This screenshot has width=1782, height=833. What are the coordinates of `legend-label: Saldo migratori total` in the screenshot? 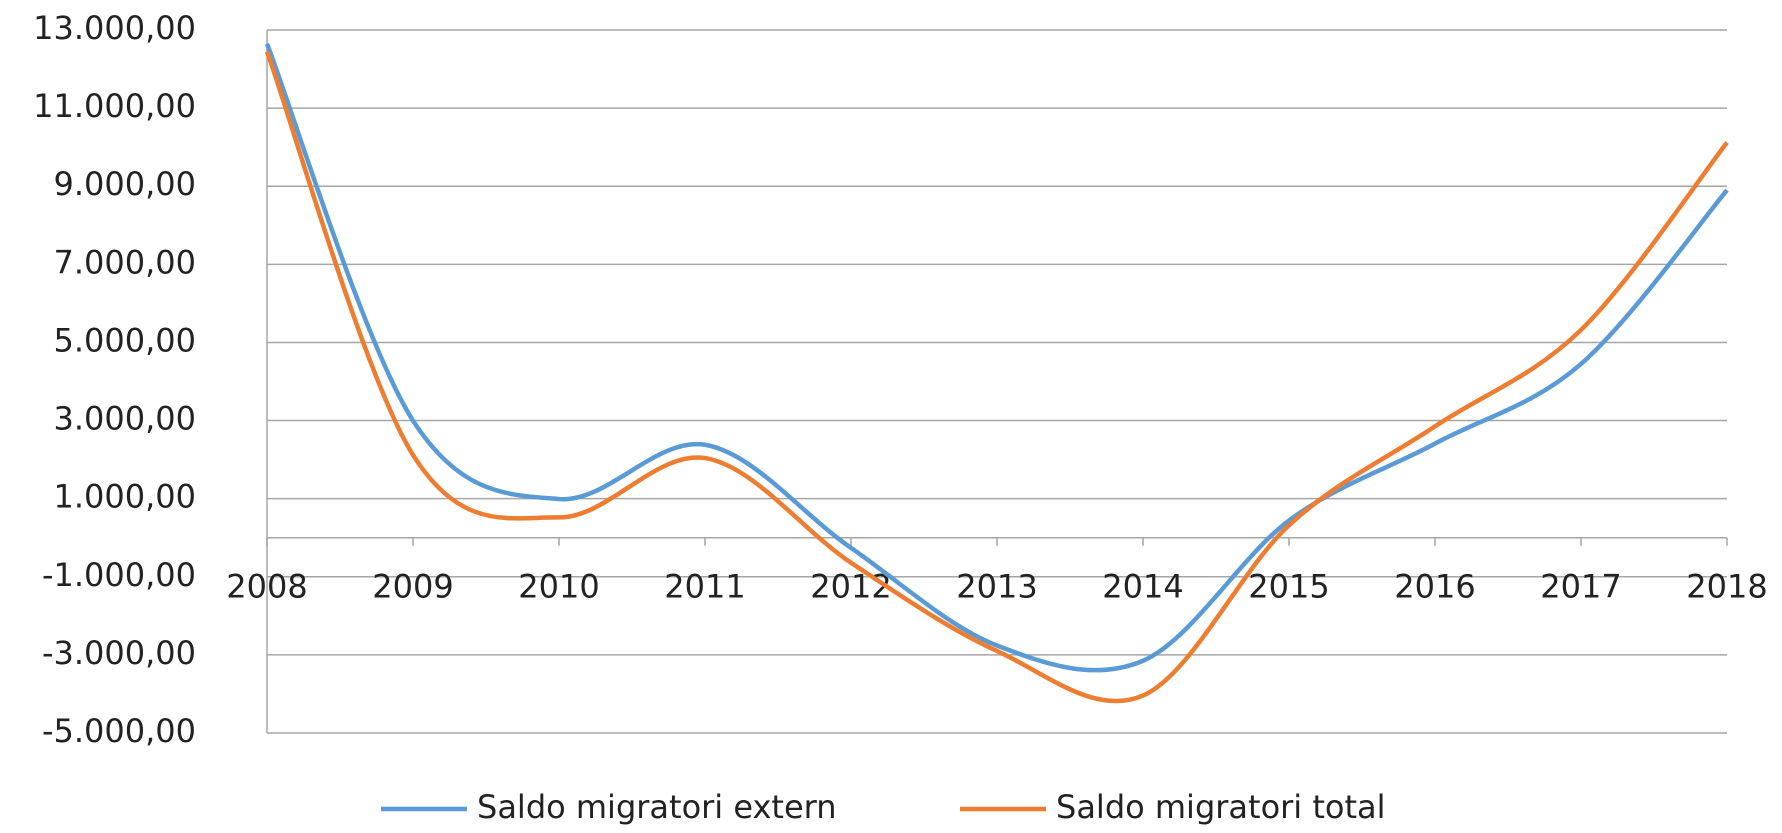 It's located at (1221, 807).